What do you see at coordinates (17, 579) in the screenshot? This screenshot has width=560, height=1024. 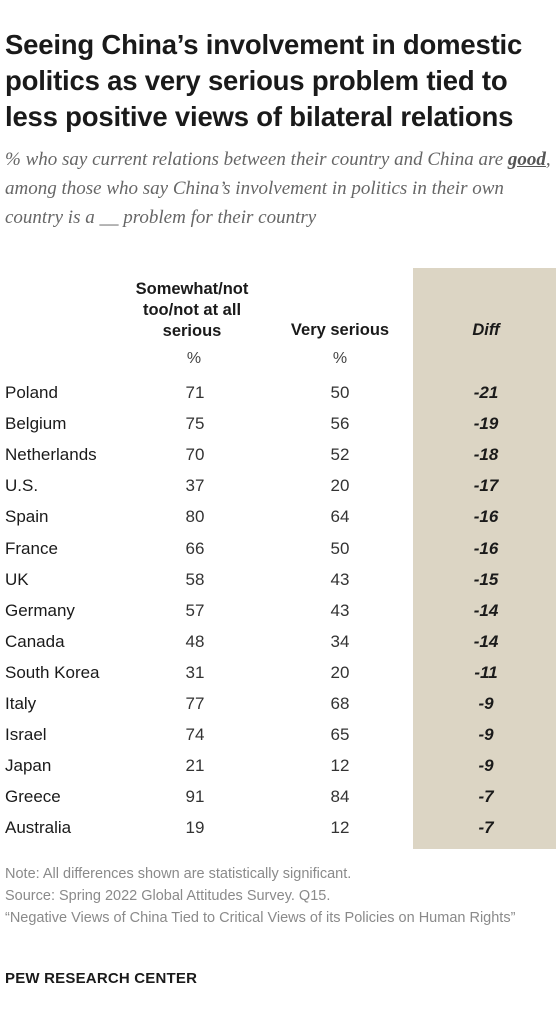 I see `country-label: UK` at bounding box center [17, 579].